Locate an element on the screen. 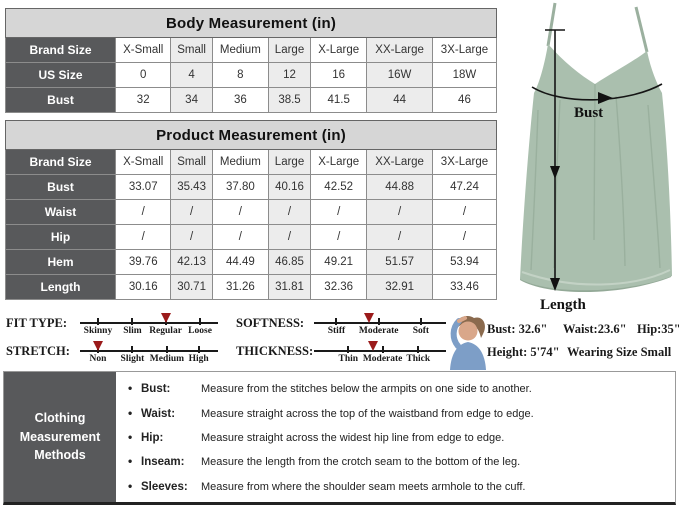 This screenshot has width=679, height=510. row-header: Length is located at coordinates (60, 287).